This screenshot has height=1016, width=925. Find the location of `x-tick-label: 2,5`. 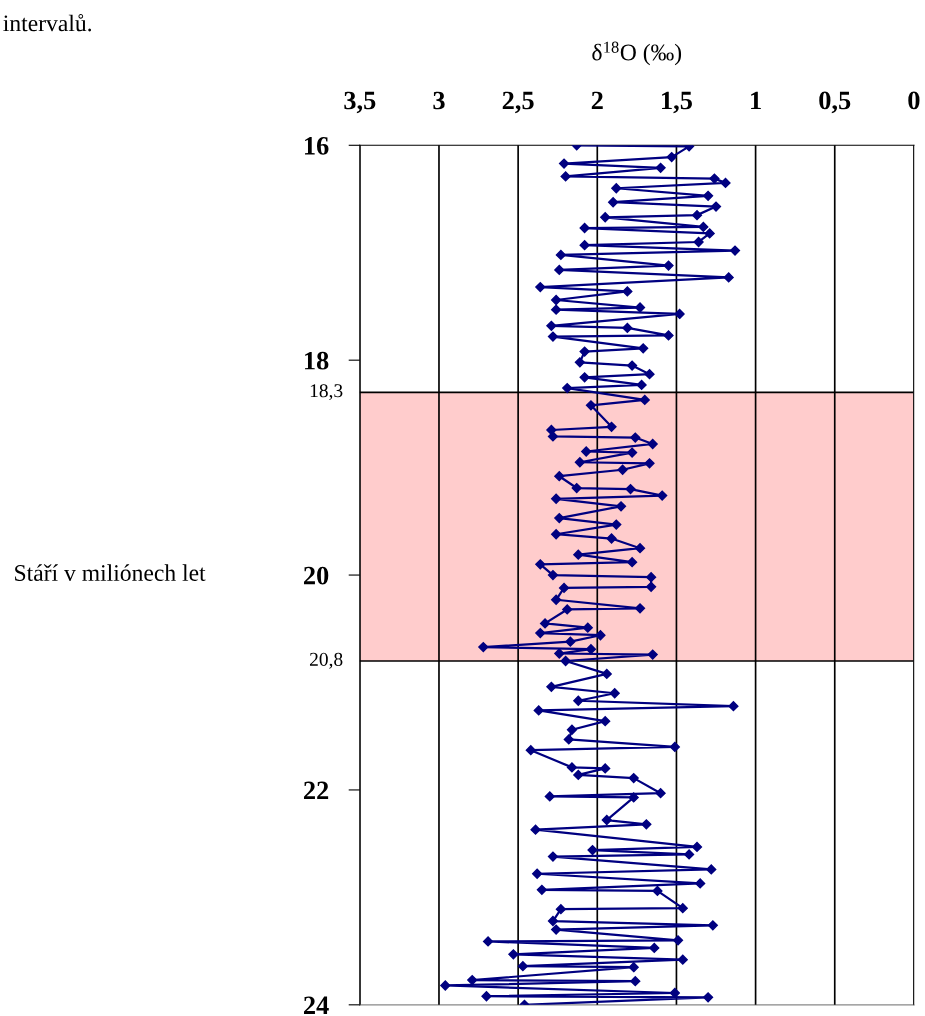

x-tick-label: 2,5 is located at coordinates (518, 102).